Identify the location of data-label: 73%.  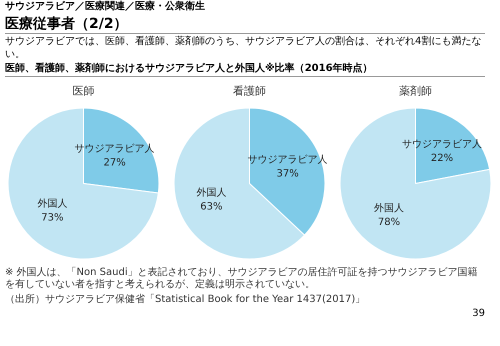
(52, 217).